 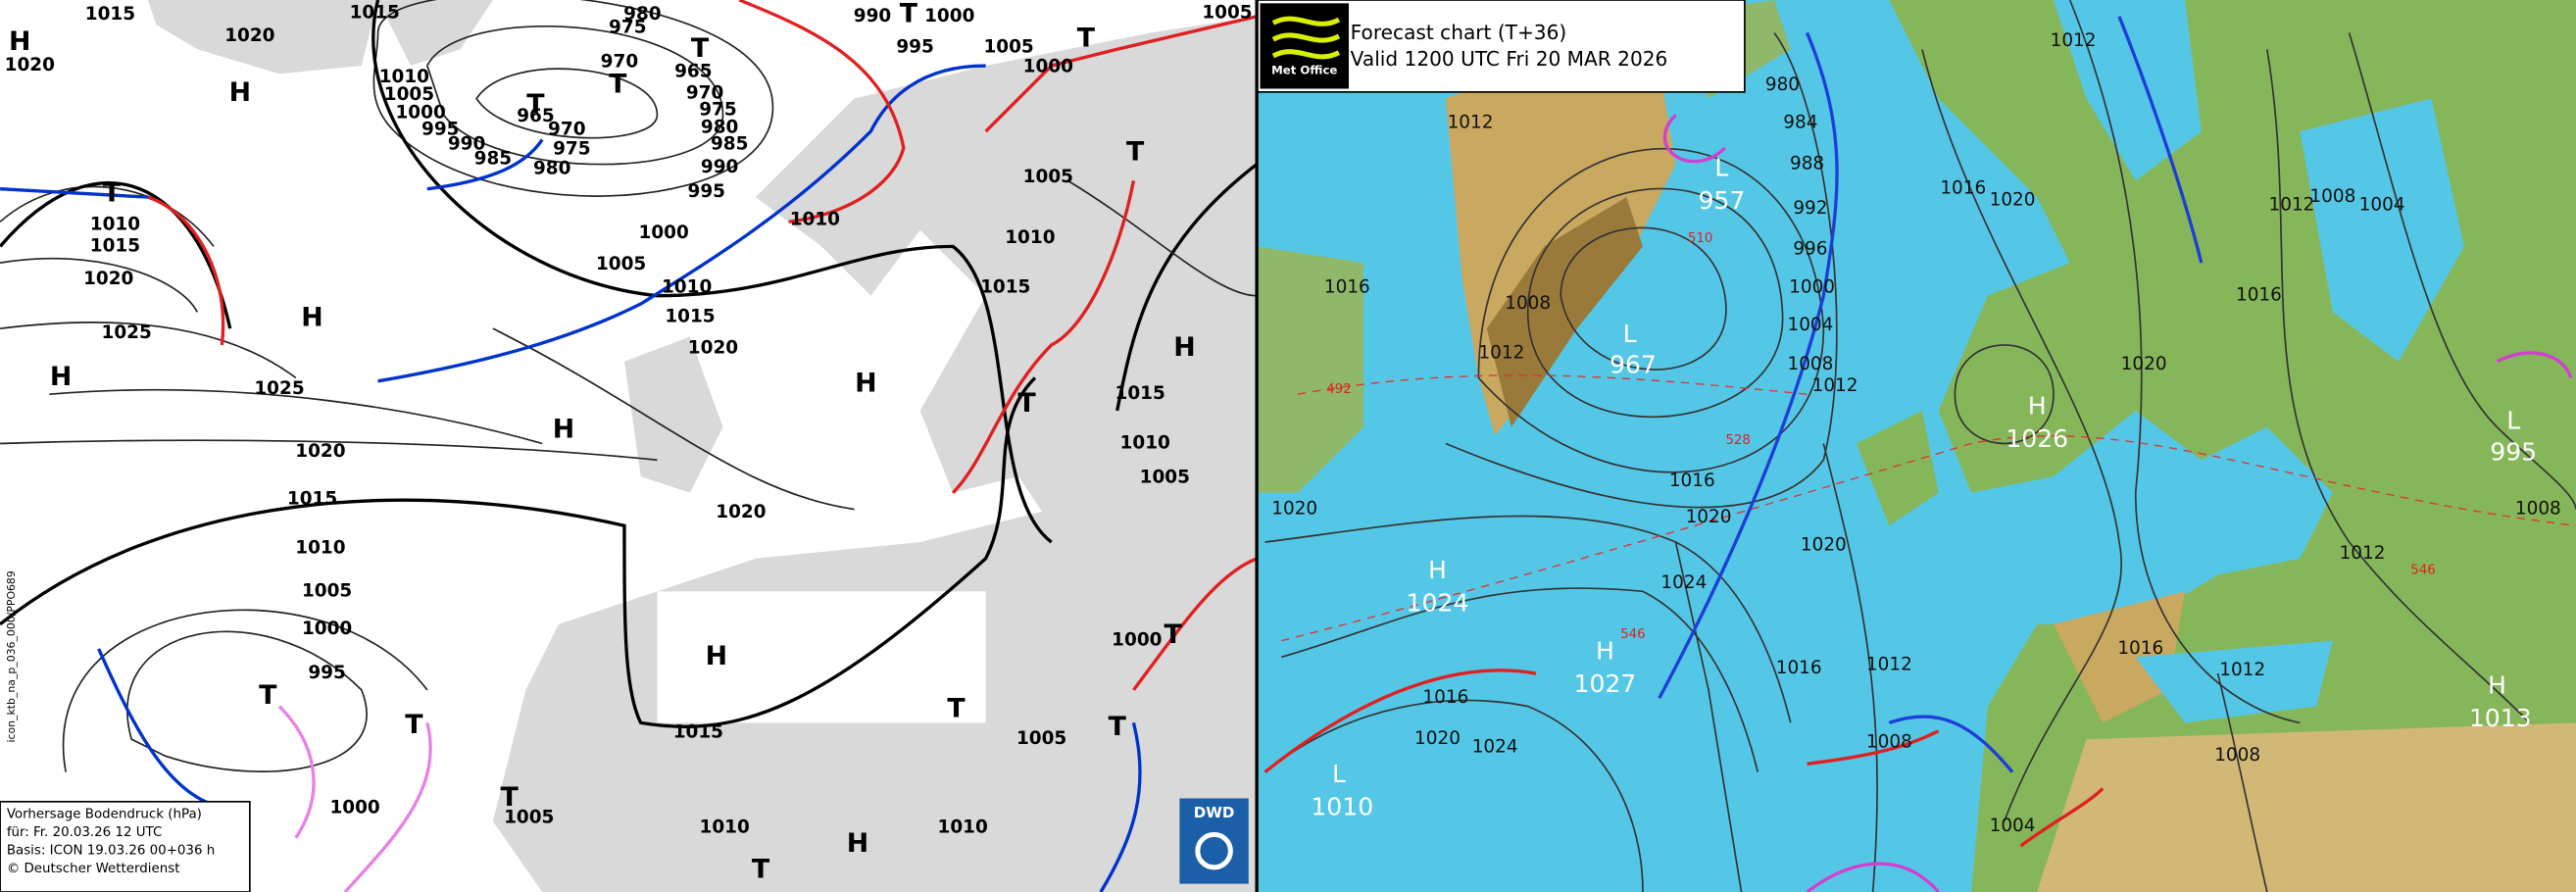 What do you see at coordinates (1807, 164) in the screenshot?
I see `isobar-label: 988` at bounding box center [1807, 164].